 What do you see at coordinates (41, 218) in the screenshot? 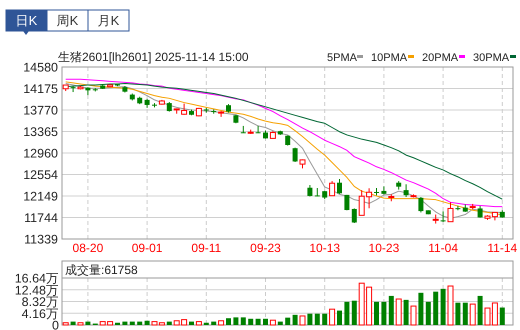
I see `y-tick-label: 11744` at bounding box center [41, 218].